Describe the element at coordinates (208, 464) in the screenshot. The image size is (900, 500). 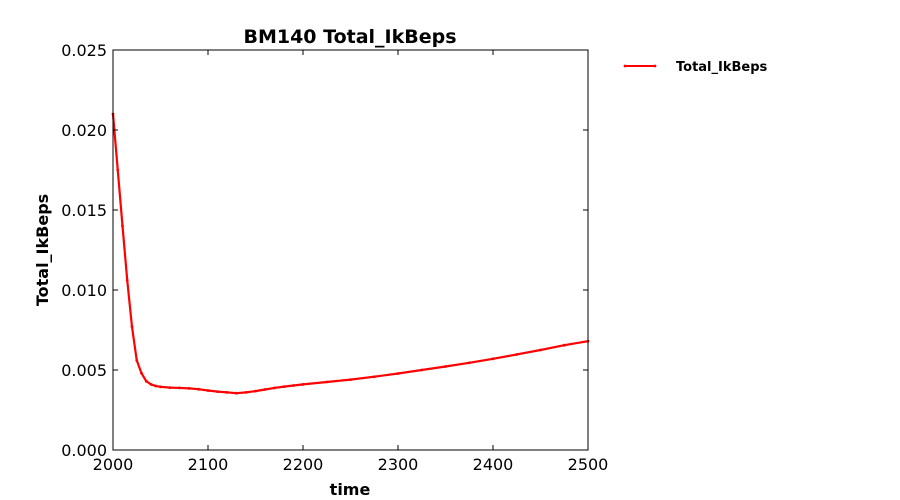
I see `x-tick-label: 2100` at that location.